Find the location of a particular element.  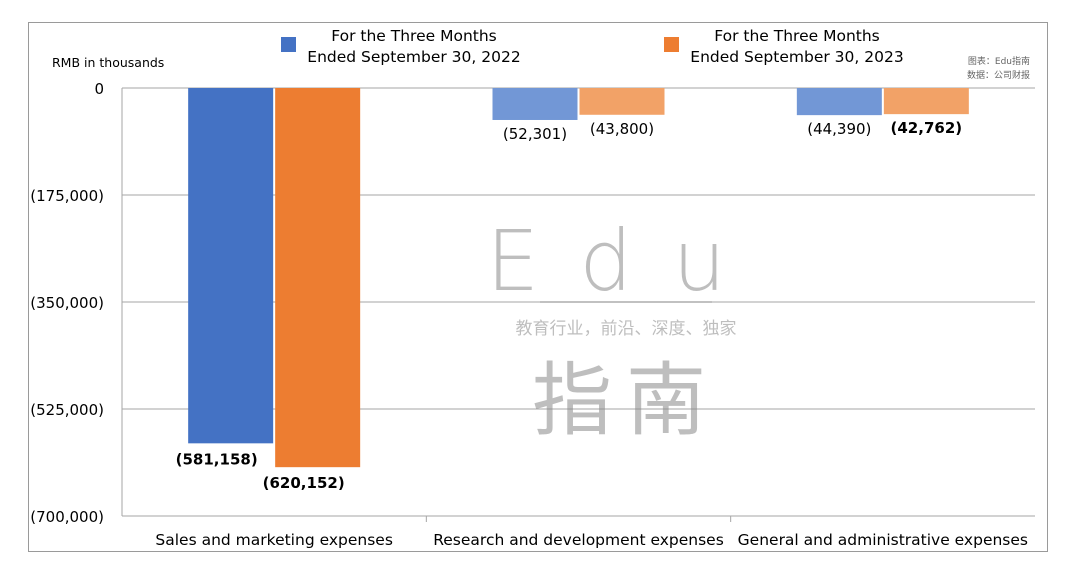

watermark-tagline: 教育行业，前沿、深度、独家 is located at coordinates (626, 329).